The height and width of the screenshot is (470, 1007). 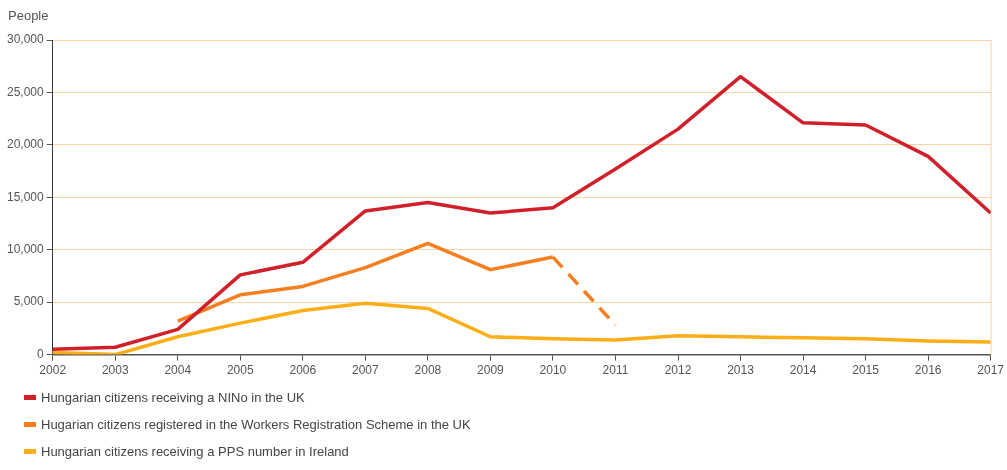 I want to click on x-tick-label: 2004, so click(x=178, y=370).